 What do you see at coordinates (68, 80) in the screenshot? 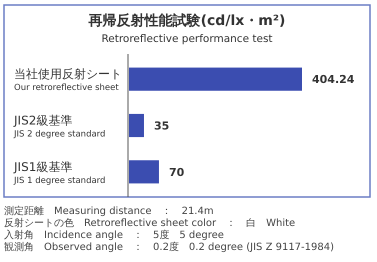
I see `y-tick-label: 当社使用反射シート Our retroreflective sheet` at bounding box center [68, 80].